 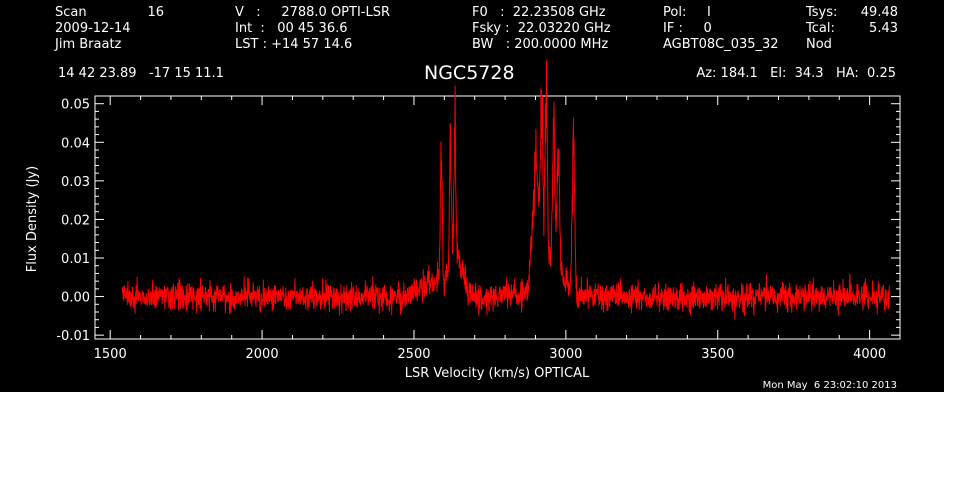 What do you see at coordinates (413, 354) in the screenshot?
I see `x-tick-label: 2500` at bounding box center [413, 354].